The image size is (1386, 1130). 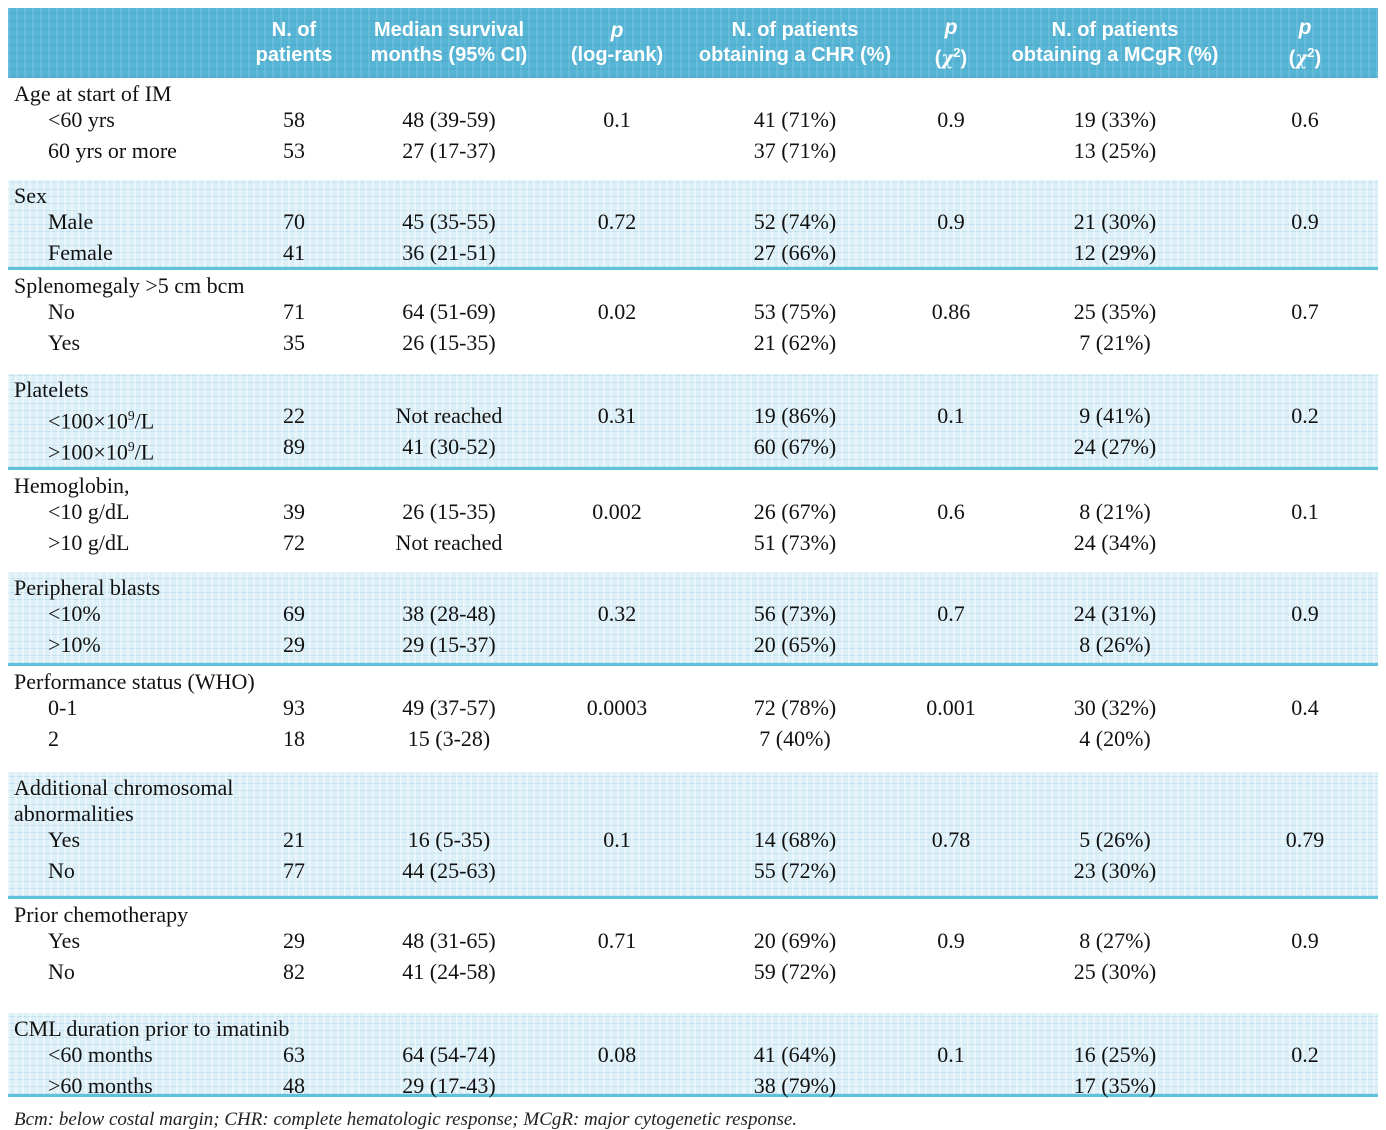 What do you see at coordinates (294, 613) in the screenshot?
I see `cell-col1: 69` at bounding box center [294, 613].